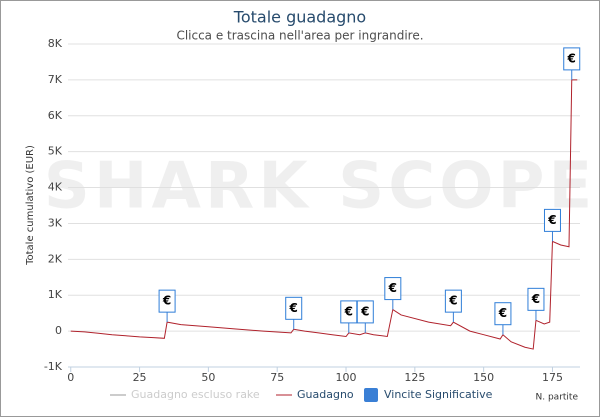 Image resolution: width=600 pixels, height=417 pixels. What do you see at coordinates (55, 79) in the screenshot?
I see `y-tick-label: 7K` at bounding box center [55, 79].